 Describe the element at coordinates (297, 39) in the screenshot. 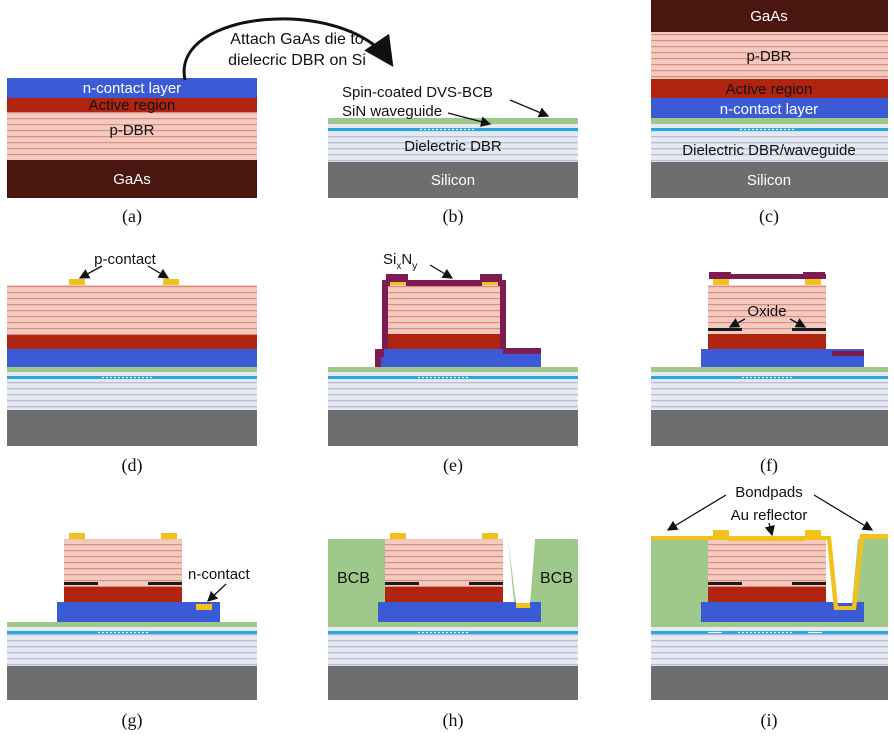

I see `attach-line-1: Attach GaAs die to` at that location.